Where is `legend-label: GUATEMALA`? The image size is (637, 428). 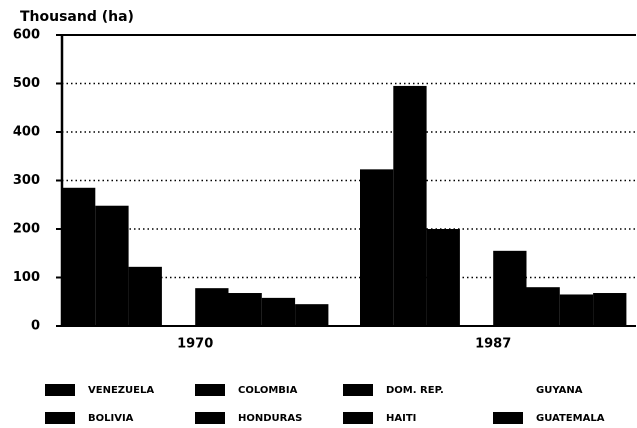
legend-label: GUATEMALA is located at coordinates (570, 418).